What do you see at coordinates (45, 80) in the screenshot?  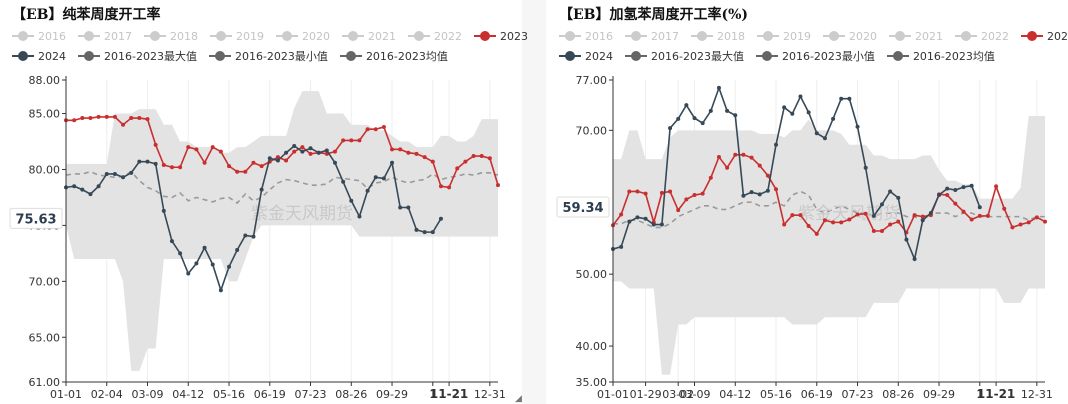 I see `y-tick-label: 88.00` at bounding box center [45, 80].